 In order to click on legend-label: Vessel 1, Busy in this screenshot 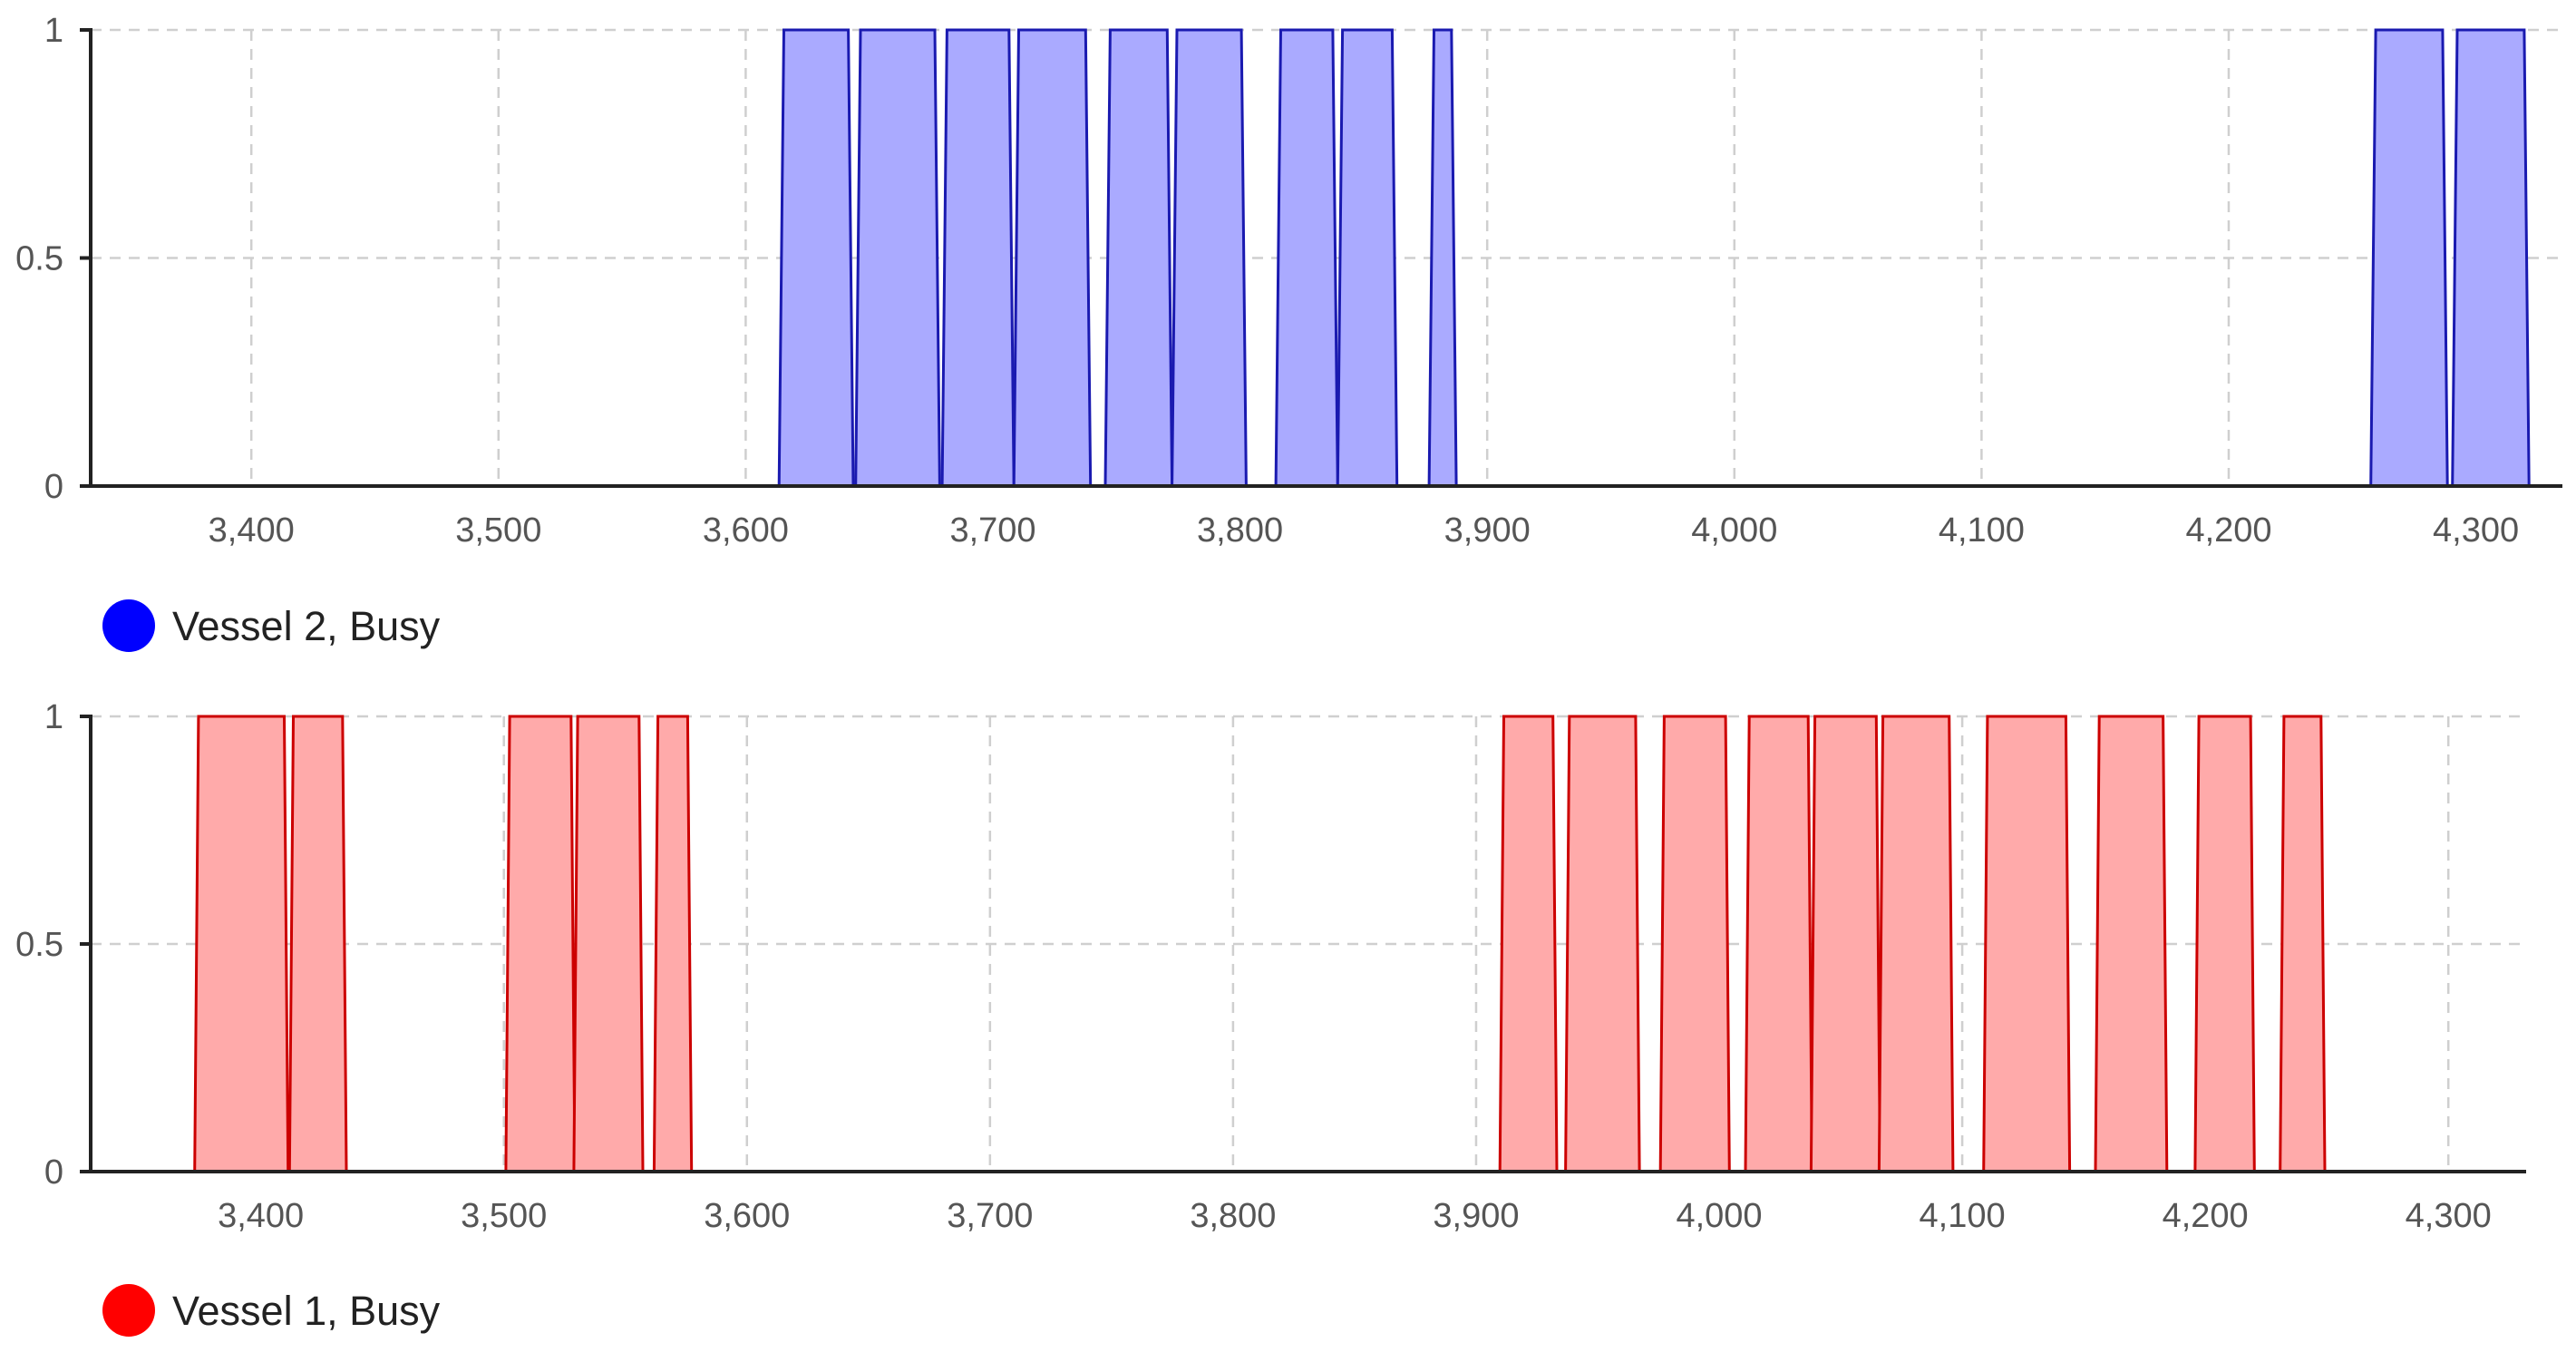, I will do `click(306, 1311)`.